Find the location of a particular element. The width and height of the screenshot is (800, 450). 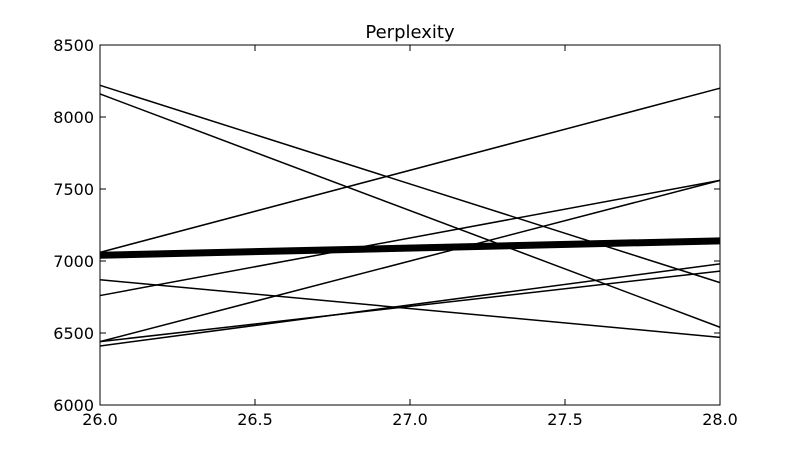

x-tick-label: 28.0 is located at coordinates (720, 419).